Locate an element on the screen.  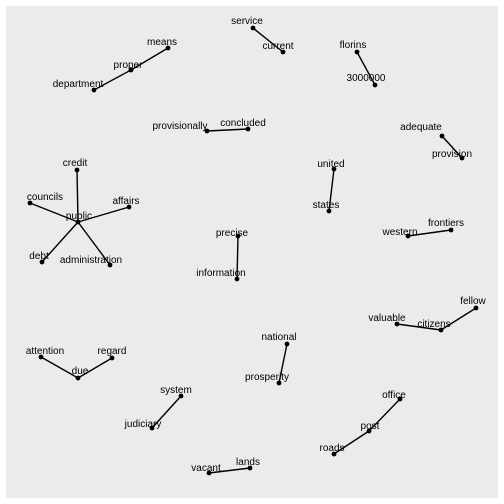
edge-valuable-citizens is located at coordinates (419, 327).